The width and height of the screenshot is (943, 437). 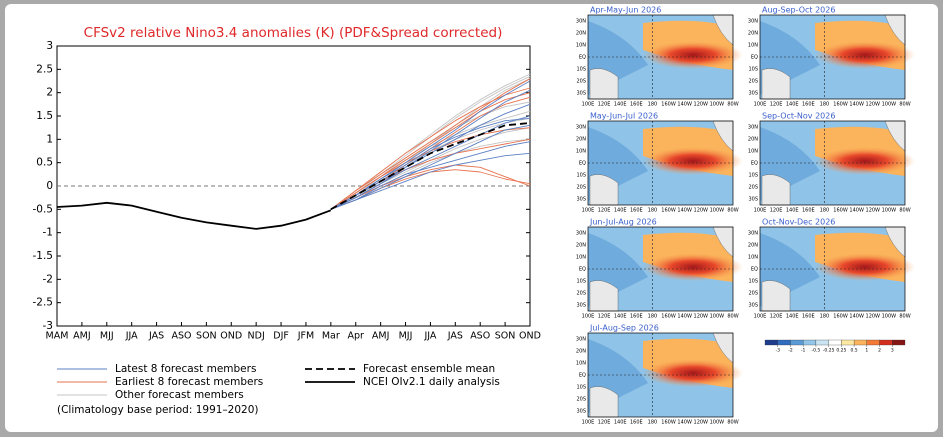 I want to click on x-tick-label: Apr, so click(x=356, y=336).